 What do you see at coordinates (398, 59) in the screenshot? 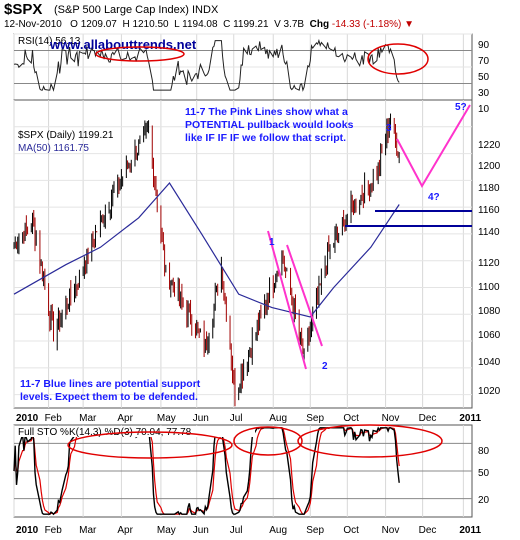
I see `rsi-right-ellipse` at bounding box center [398, 59].